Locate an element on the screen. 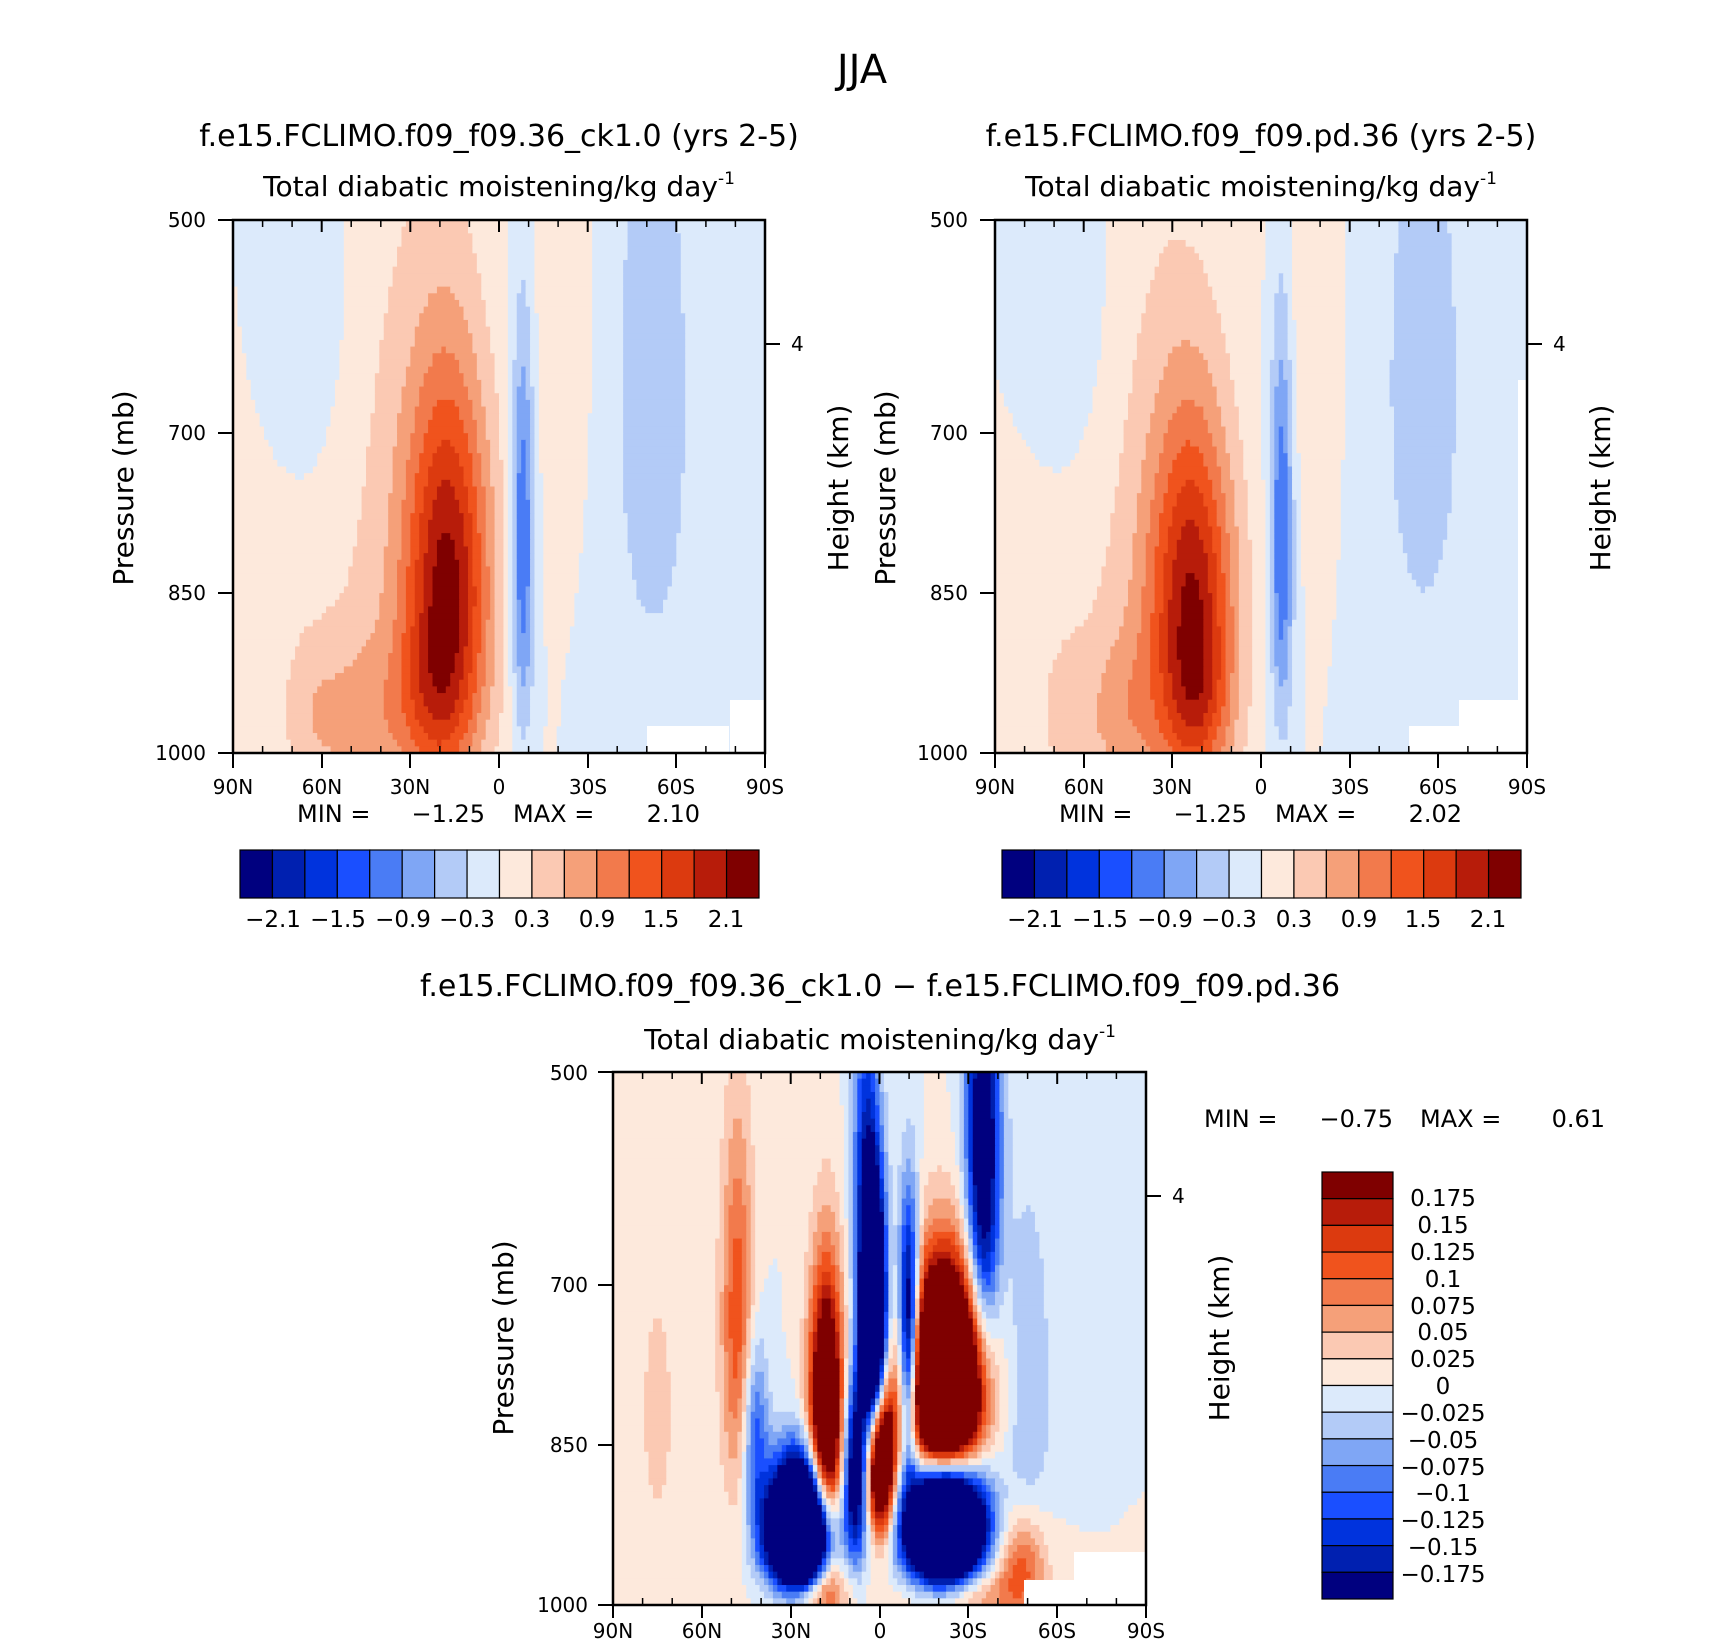  variable-name: Total diabatic moistening is located at coordinates (1200, 186).